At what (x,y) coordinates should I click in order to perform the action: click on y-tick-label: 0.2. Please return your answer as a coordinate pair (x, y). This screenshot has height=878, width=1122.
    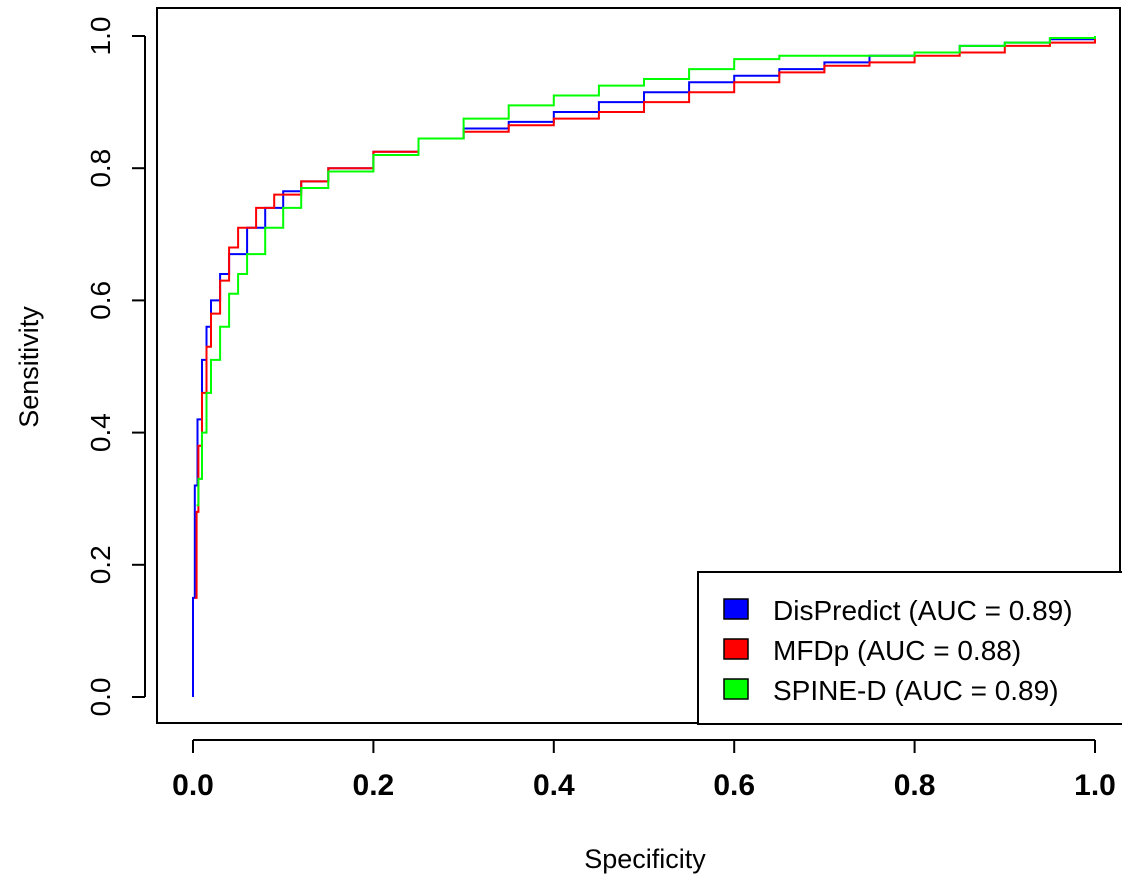
    Looking at the image, I should click on (100, 564).